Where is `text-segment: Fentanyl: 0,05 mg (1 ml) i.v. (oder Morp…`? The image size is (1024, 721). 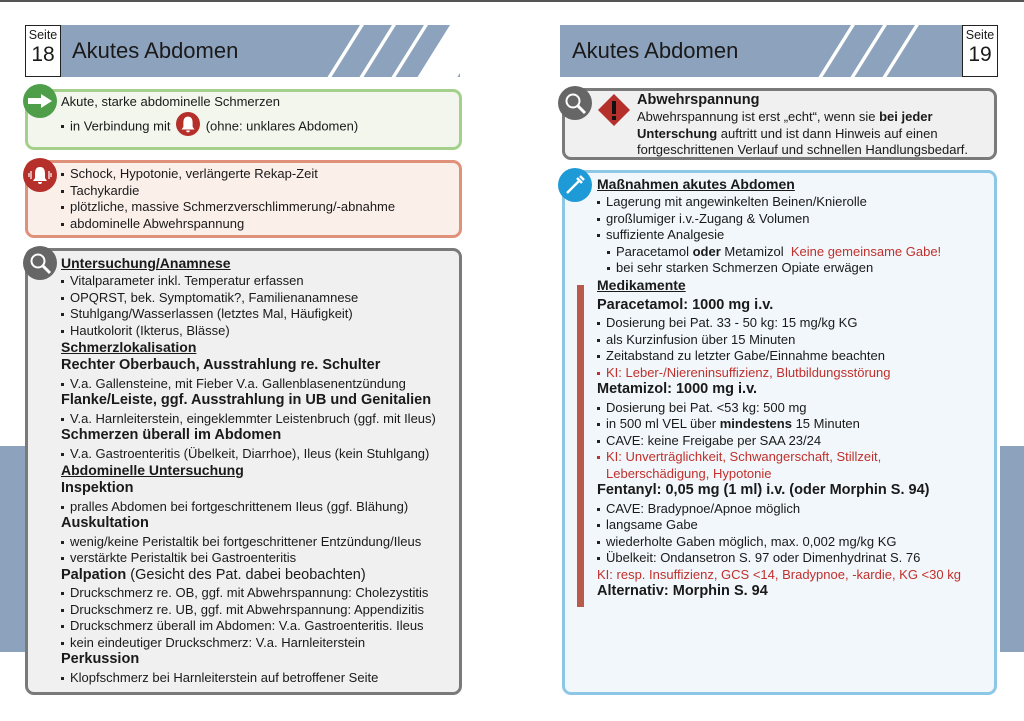 text-segment: Fentanyl: 0,05 mg (1 ml) i.v. (oder Morp… is located at coordinates (763, 490).